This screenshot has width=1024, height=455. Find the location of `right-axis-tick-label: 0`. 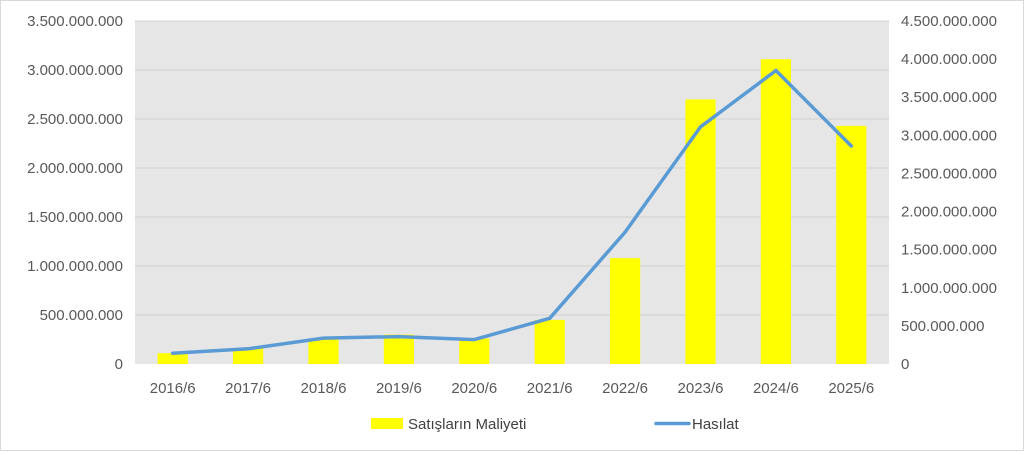

right-axis-tick-label: 0 is located at coordinates (905, 364).